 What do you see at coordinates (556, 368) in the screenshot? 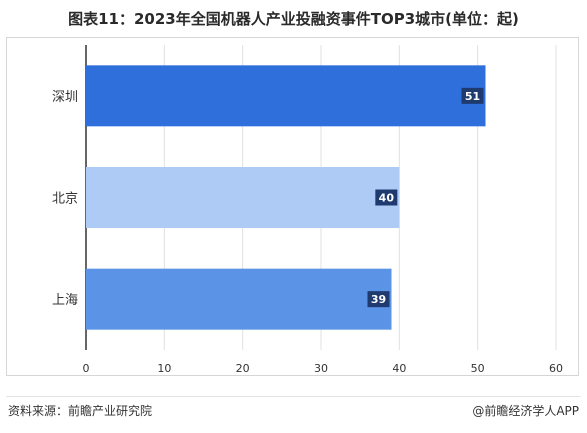
I see `x-tick-label-60: 60` at bounding box center [556, 368].